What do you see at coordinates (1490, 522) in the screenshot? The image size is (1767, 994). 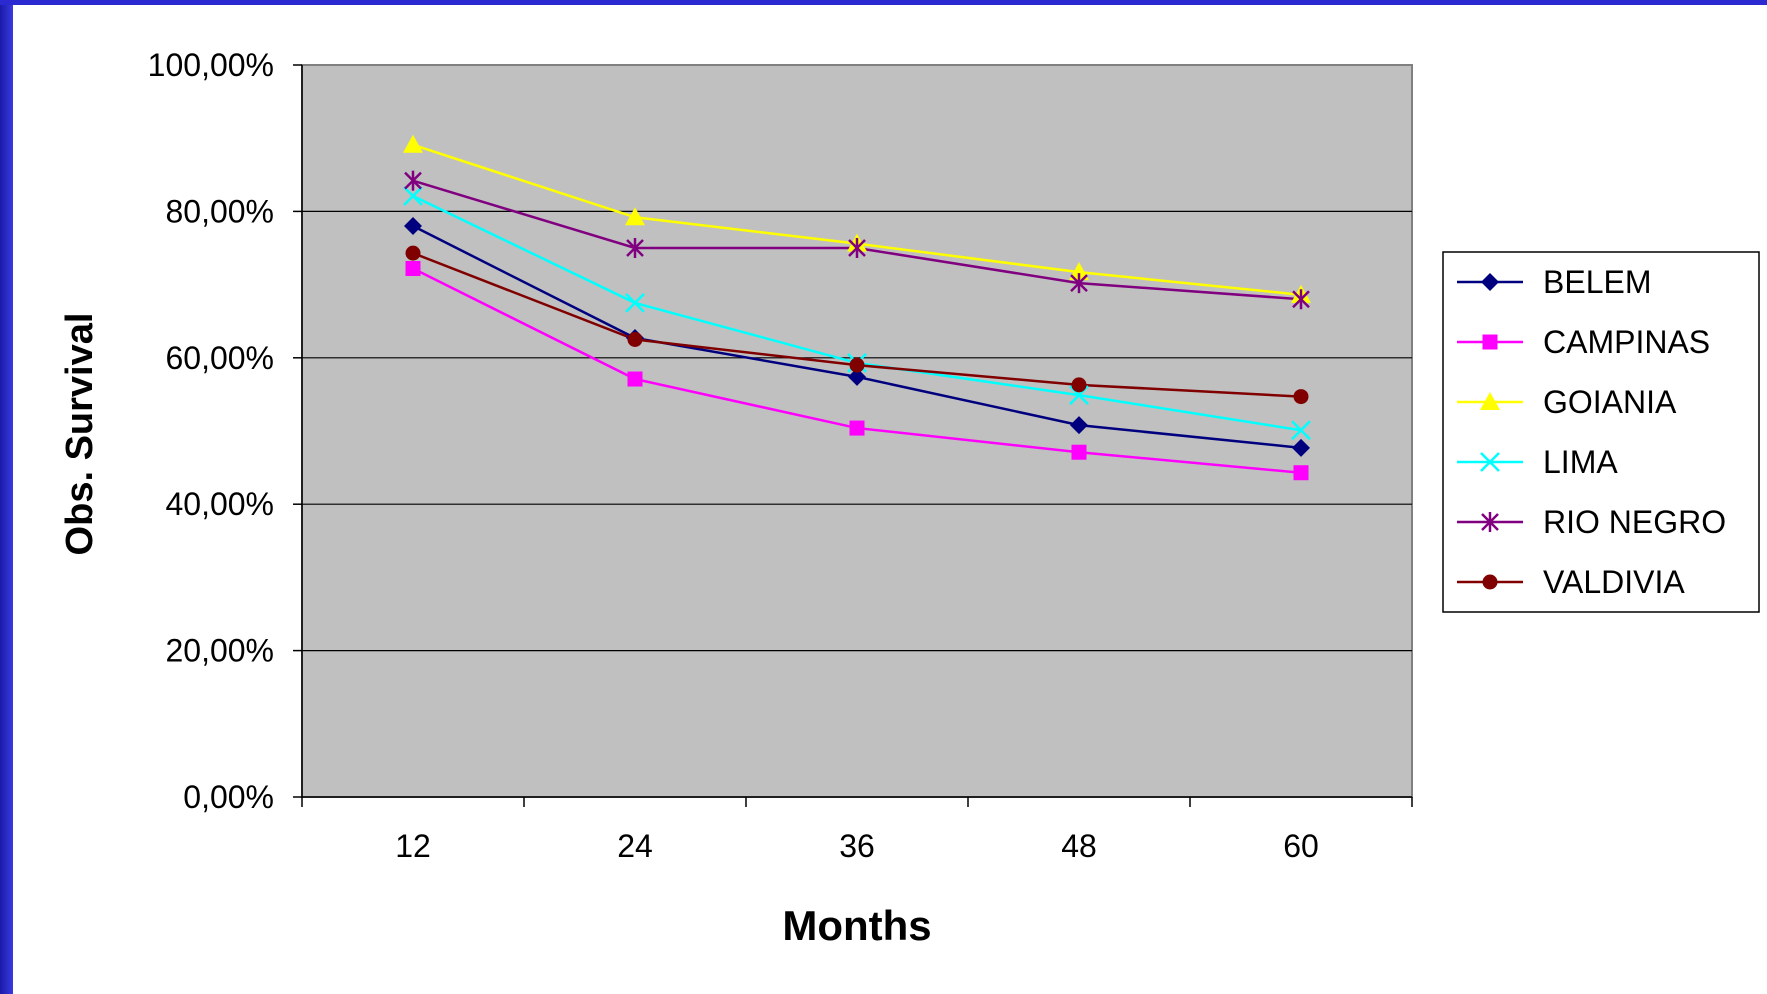 I see `legend-marker-rio-negro` at bounding box center [1490, 522].